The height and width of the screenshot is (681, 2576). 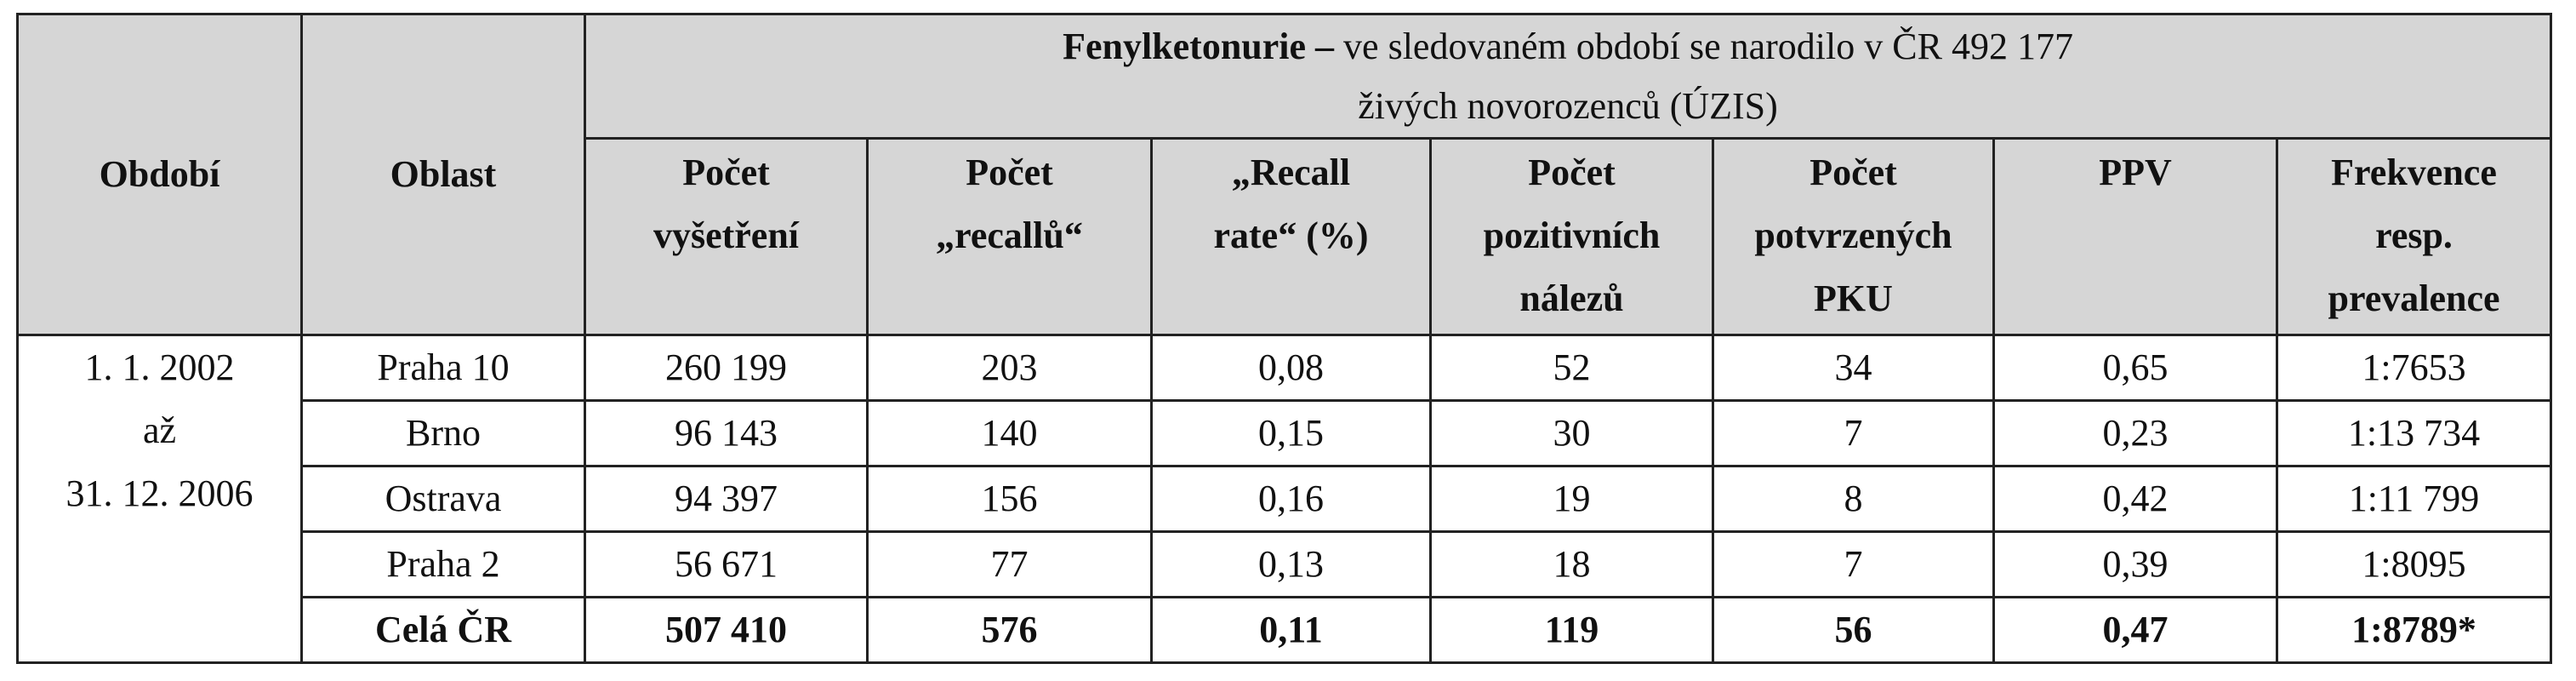 I want to click on region-cell: Ostrava, so click(x=443, y=499).